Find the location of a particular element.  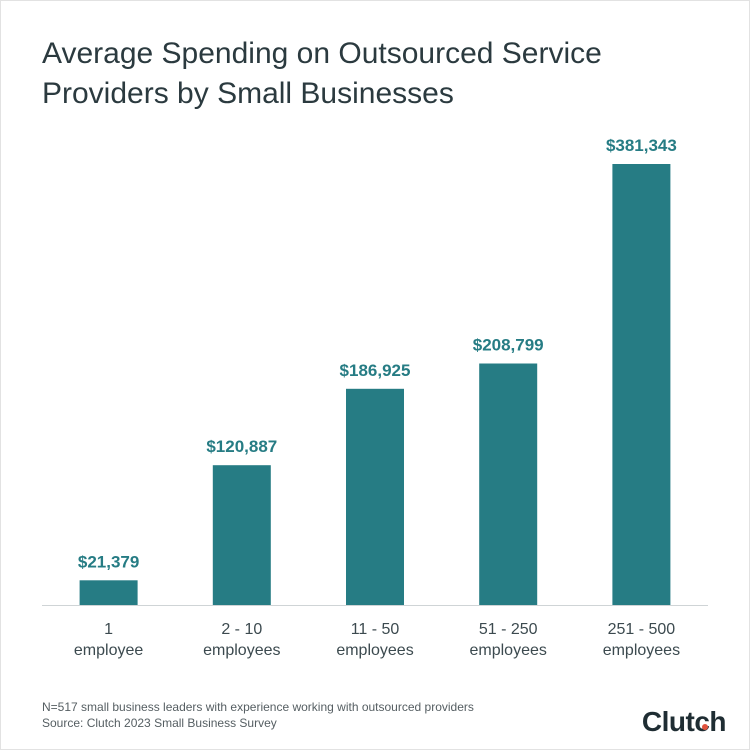

bar-value-label: $186,925 is located at coordinates (375, 370).